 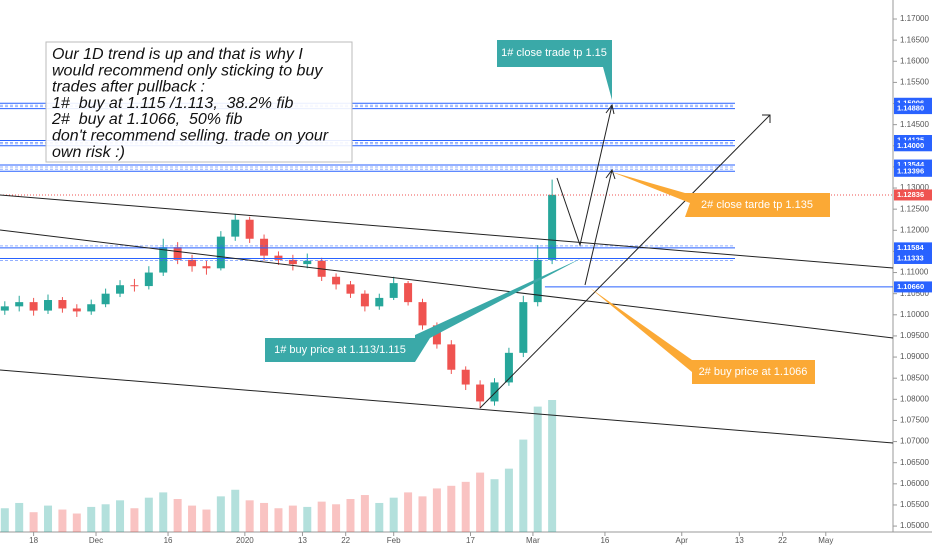 What do you see at coordinates (914, 272) in the screenshot?
I see `y-tick-label: 1.11000` at bounding box center [914, 272].